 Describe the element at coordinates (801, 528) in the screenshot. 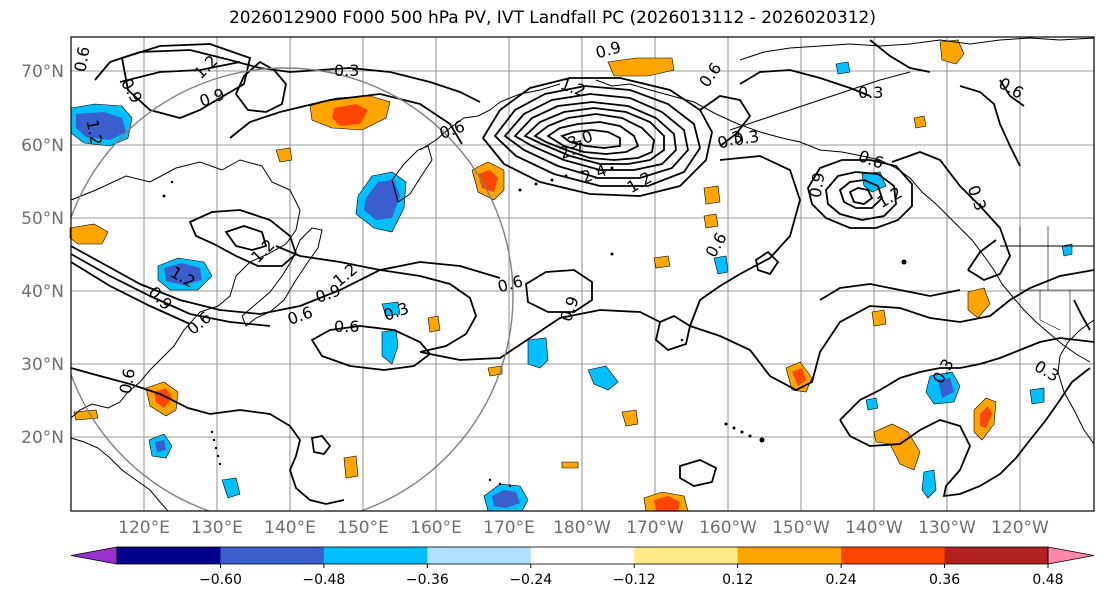

I see `lon-label: 150°W` at that location.